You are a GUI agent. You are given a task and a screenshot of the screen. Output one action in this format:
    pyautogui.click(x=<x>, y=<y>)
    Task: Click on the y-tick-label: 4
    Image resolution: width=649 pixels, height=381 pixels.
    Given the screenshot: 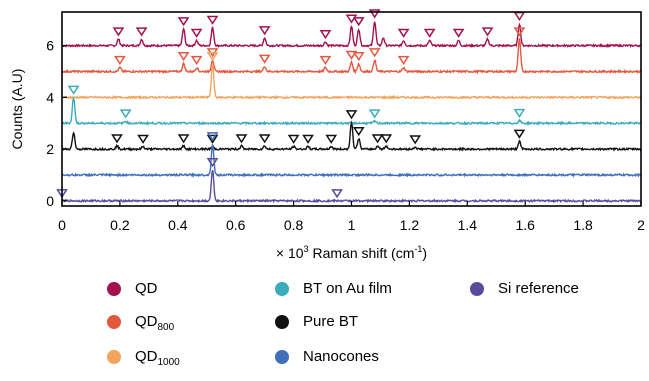 What is the action you would take?
    pyautogui.click(x=50, y=97)
    